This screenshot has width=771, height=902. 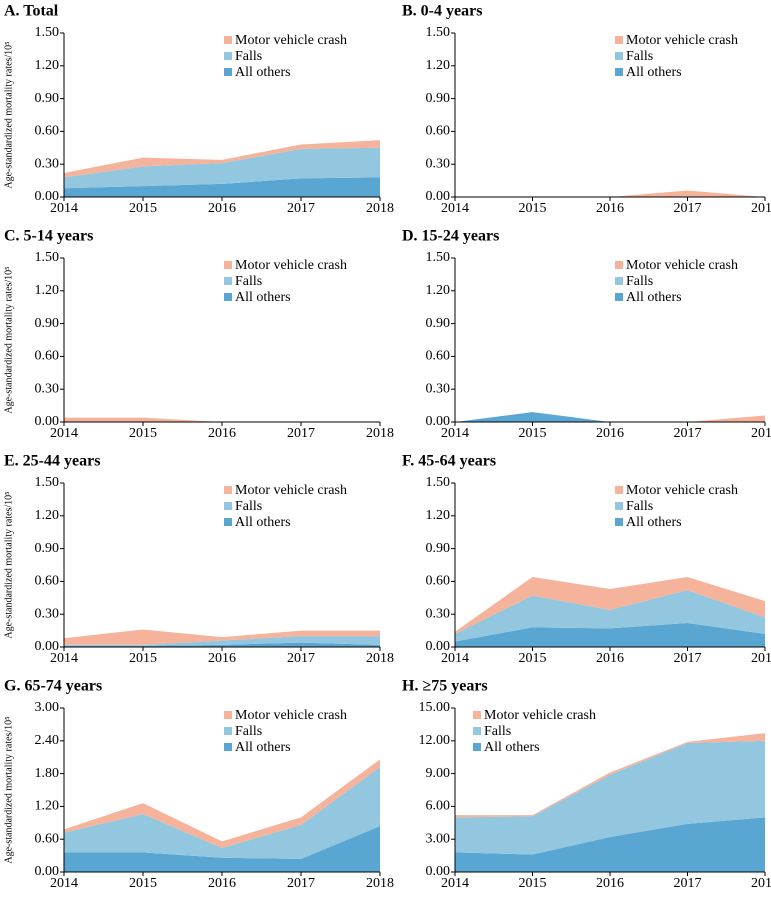 What do you see at coordinates (438, 773) in the screenshot?
I see `y-tick-label: 9.00` at bounding box center [438, 773].